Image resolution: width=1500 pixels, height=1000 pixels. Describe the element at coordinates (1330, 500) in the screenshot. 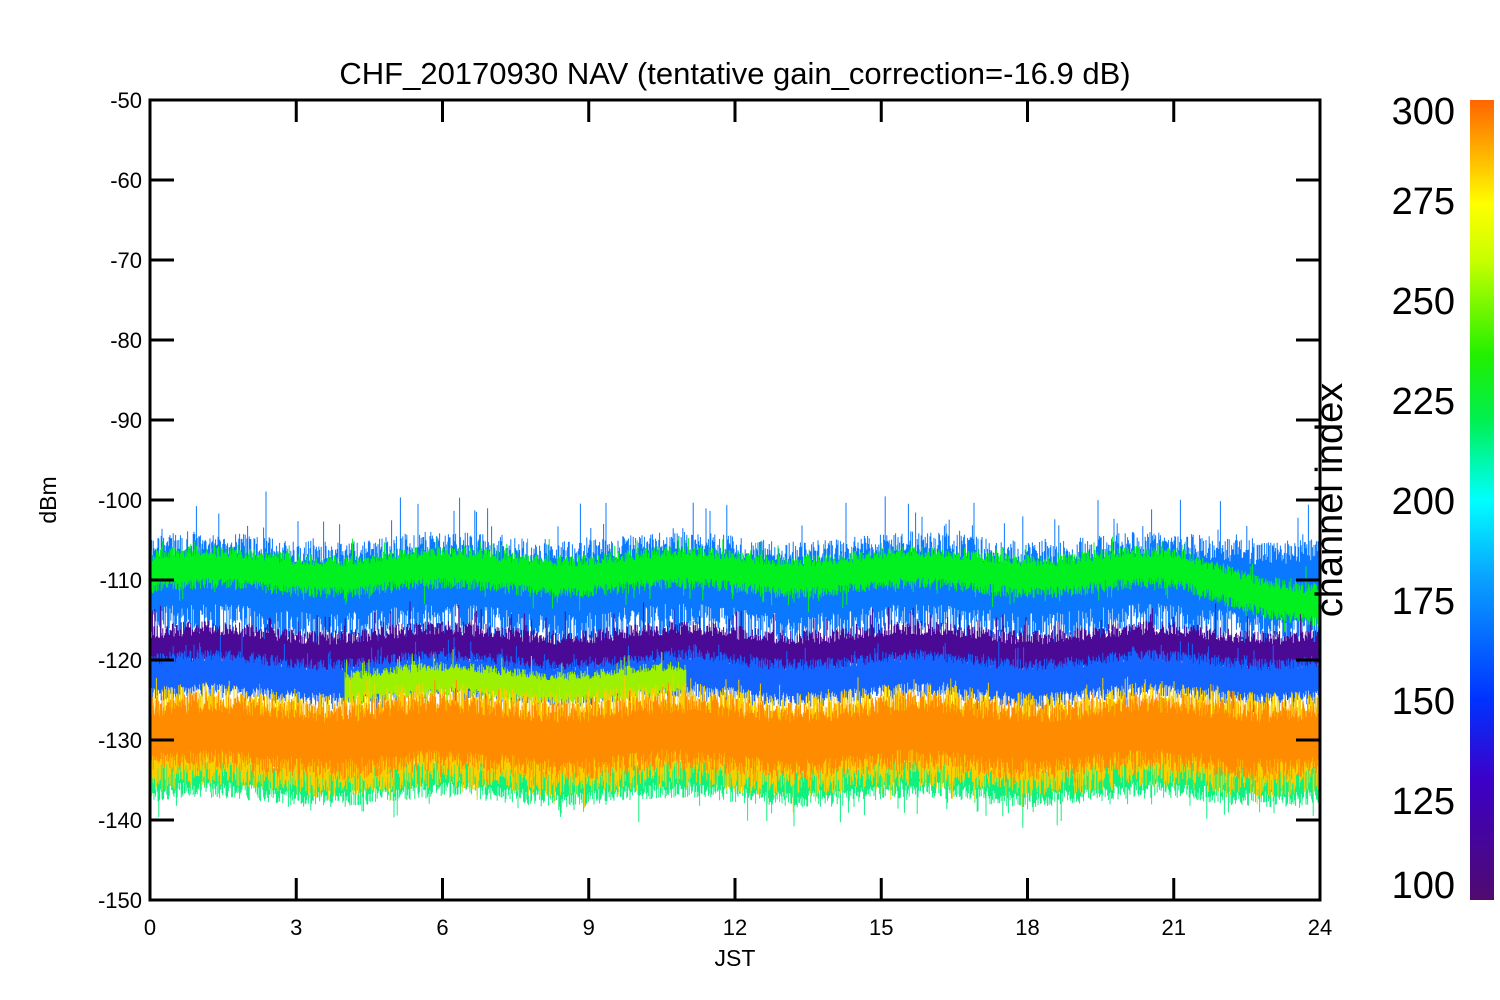

I see `colorbar-label: channel index` at that location.